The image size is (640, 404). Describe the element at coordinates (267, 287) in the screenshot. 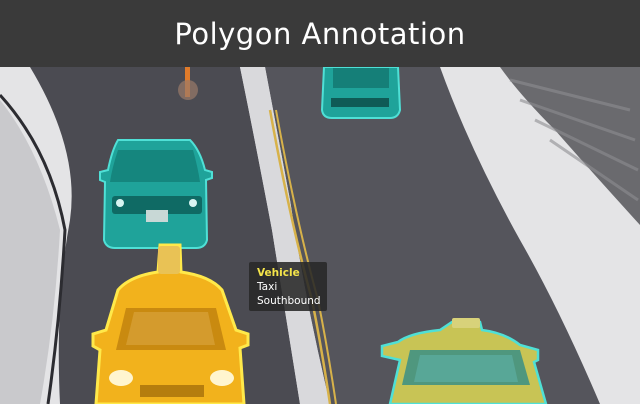

I see `tooltip-type: Taxi` at that location.